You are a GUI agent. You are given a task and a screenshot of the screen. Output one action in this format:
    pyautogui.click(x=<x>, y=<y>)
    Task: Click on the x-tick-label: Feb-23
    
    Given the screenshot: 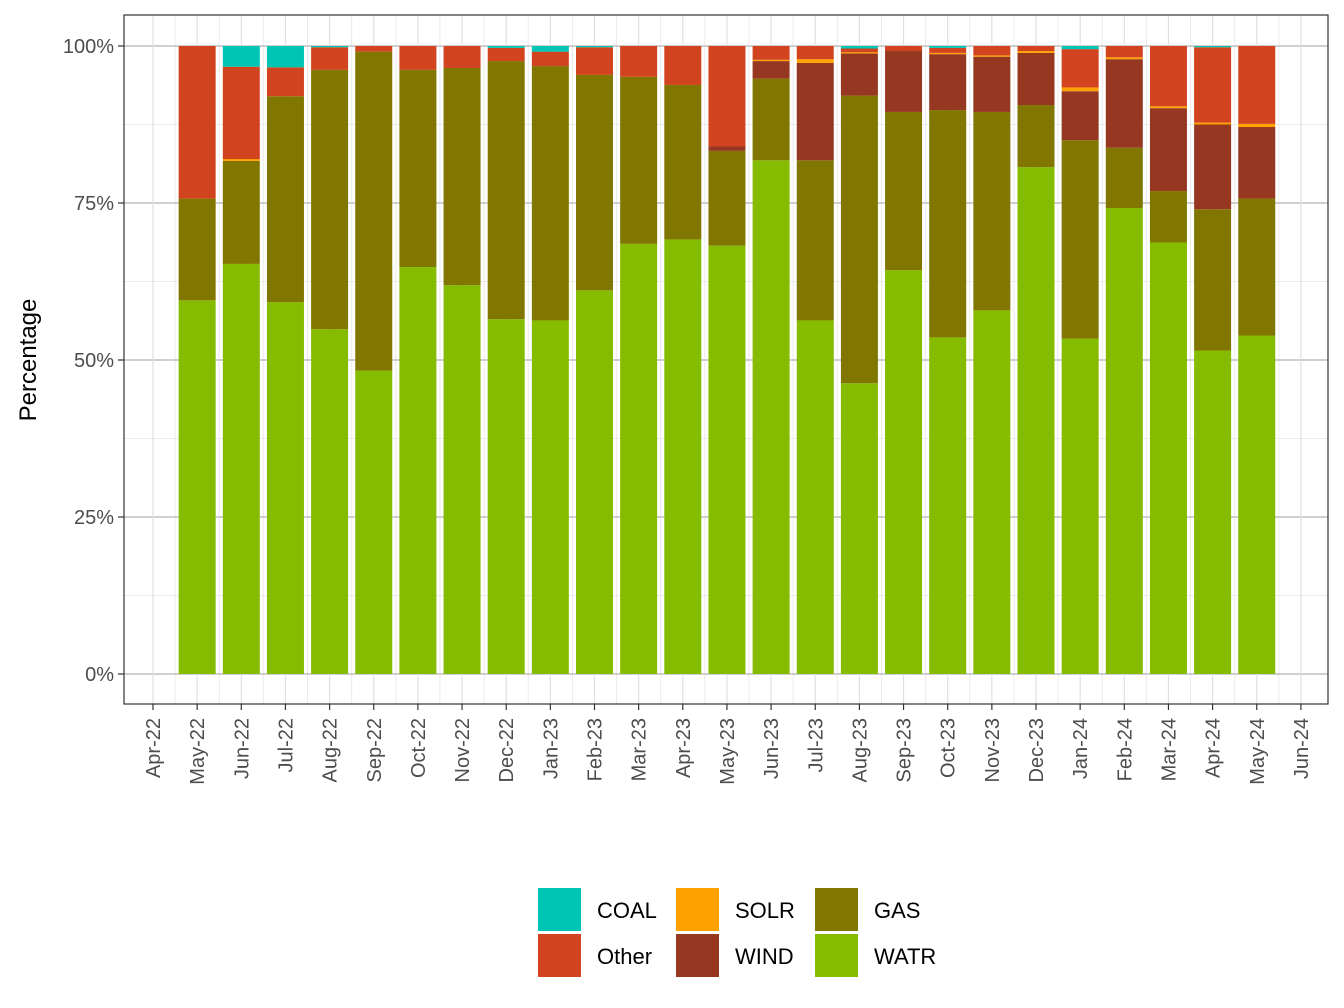 What is the action you would take?
    pyautogui.click(x=596, y=749)
    